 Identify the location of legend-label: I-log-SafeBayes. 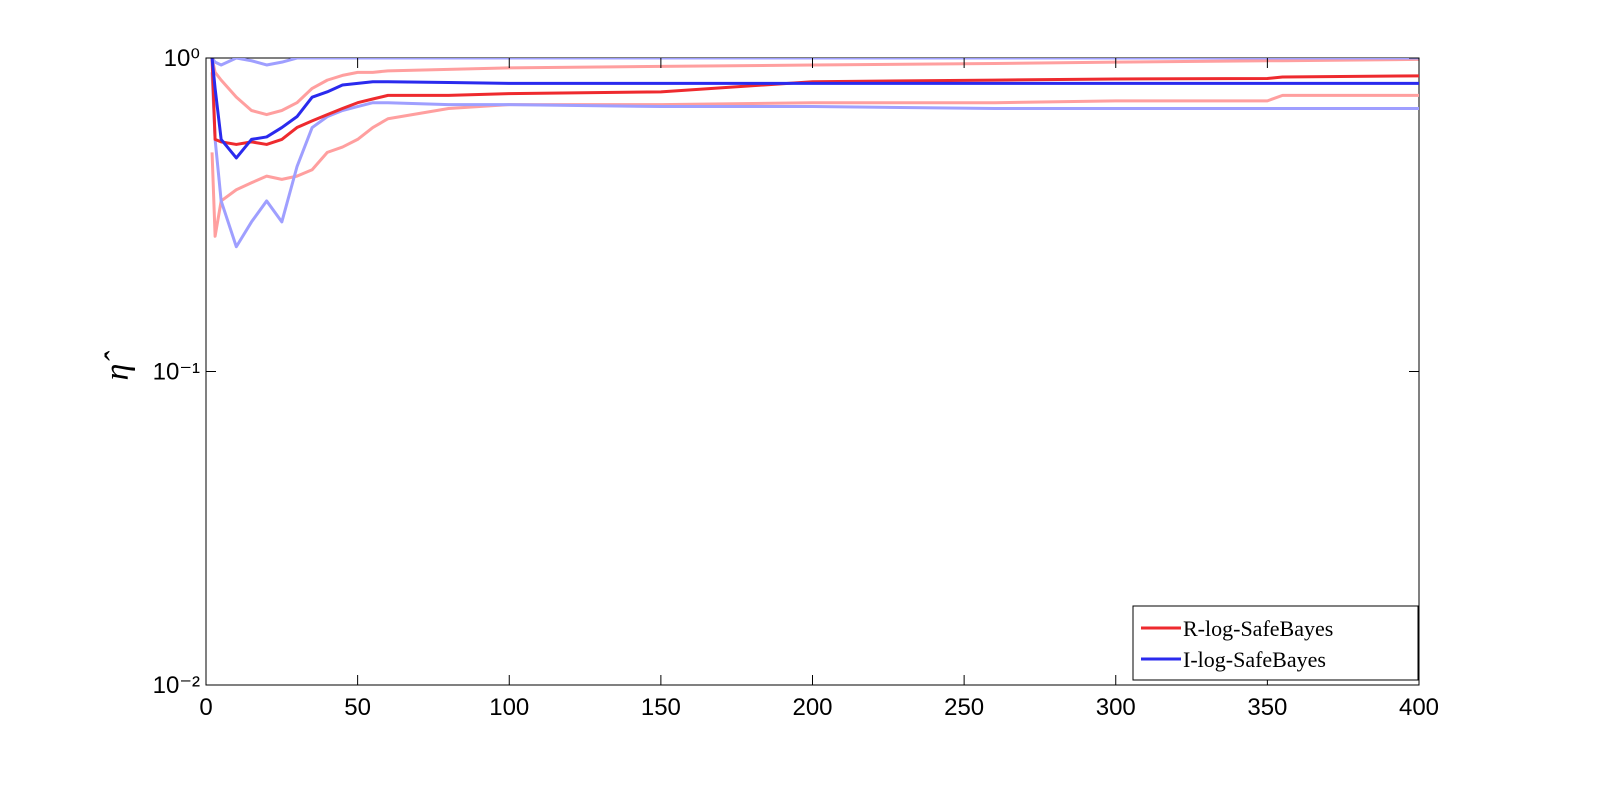
(1254, 659).